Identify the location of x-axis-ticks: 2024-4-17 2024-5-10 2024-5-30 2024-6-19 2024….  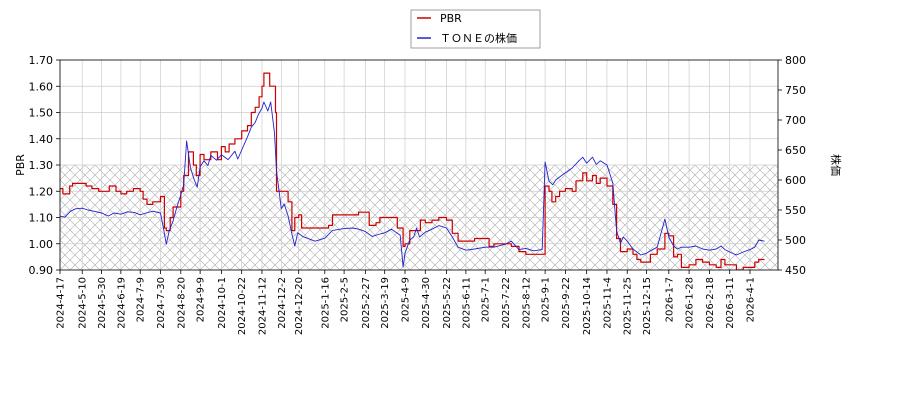
(406, 302).